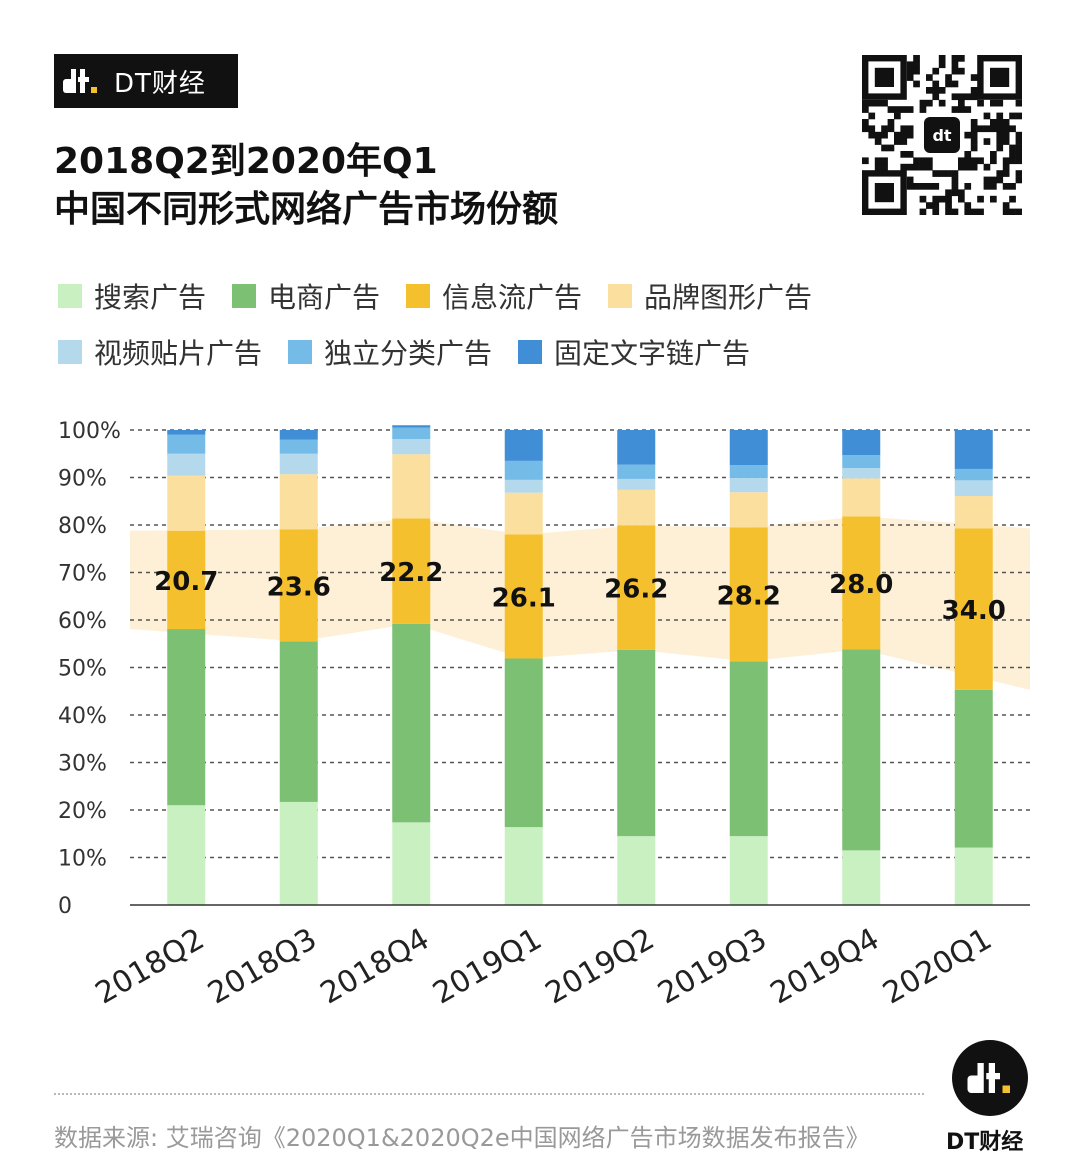 The height and width of the screenshot is (1170, 1080). Describe the element at coordinates (580, 603) in the screenshot. I see `highlight-band` at that location.